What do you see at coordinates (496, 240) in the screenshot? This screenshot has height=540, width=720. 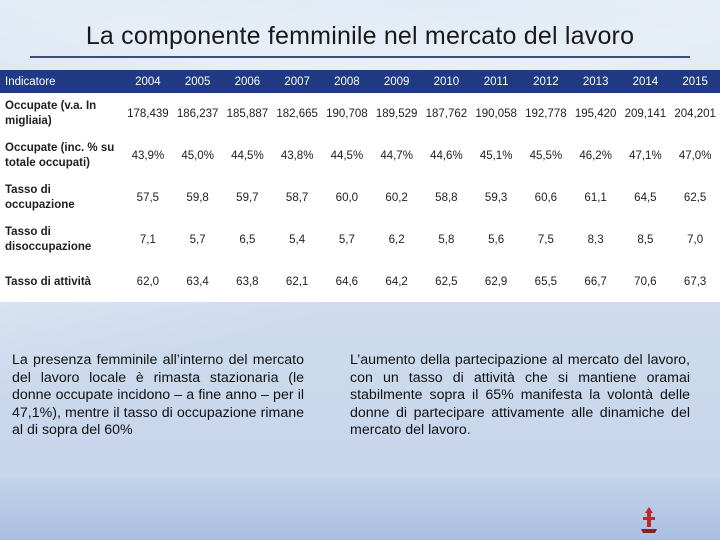 I see `table-cell: 5,6` at bounding box center [496, 240].